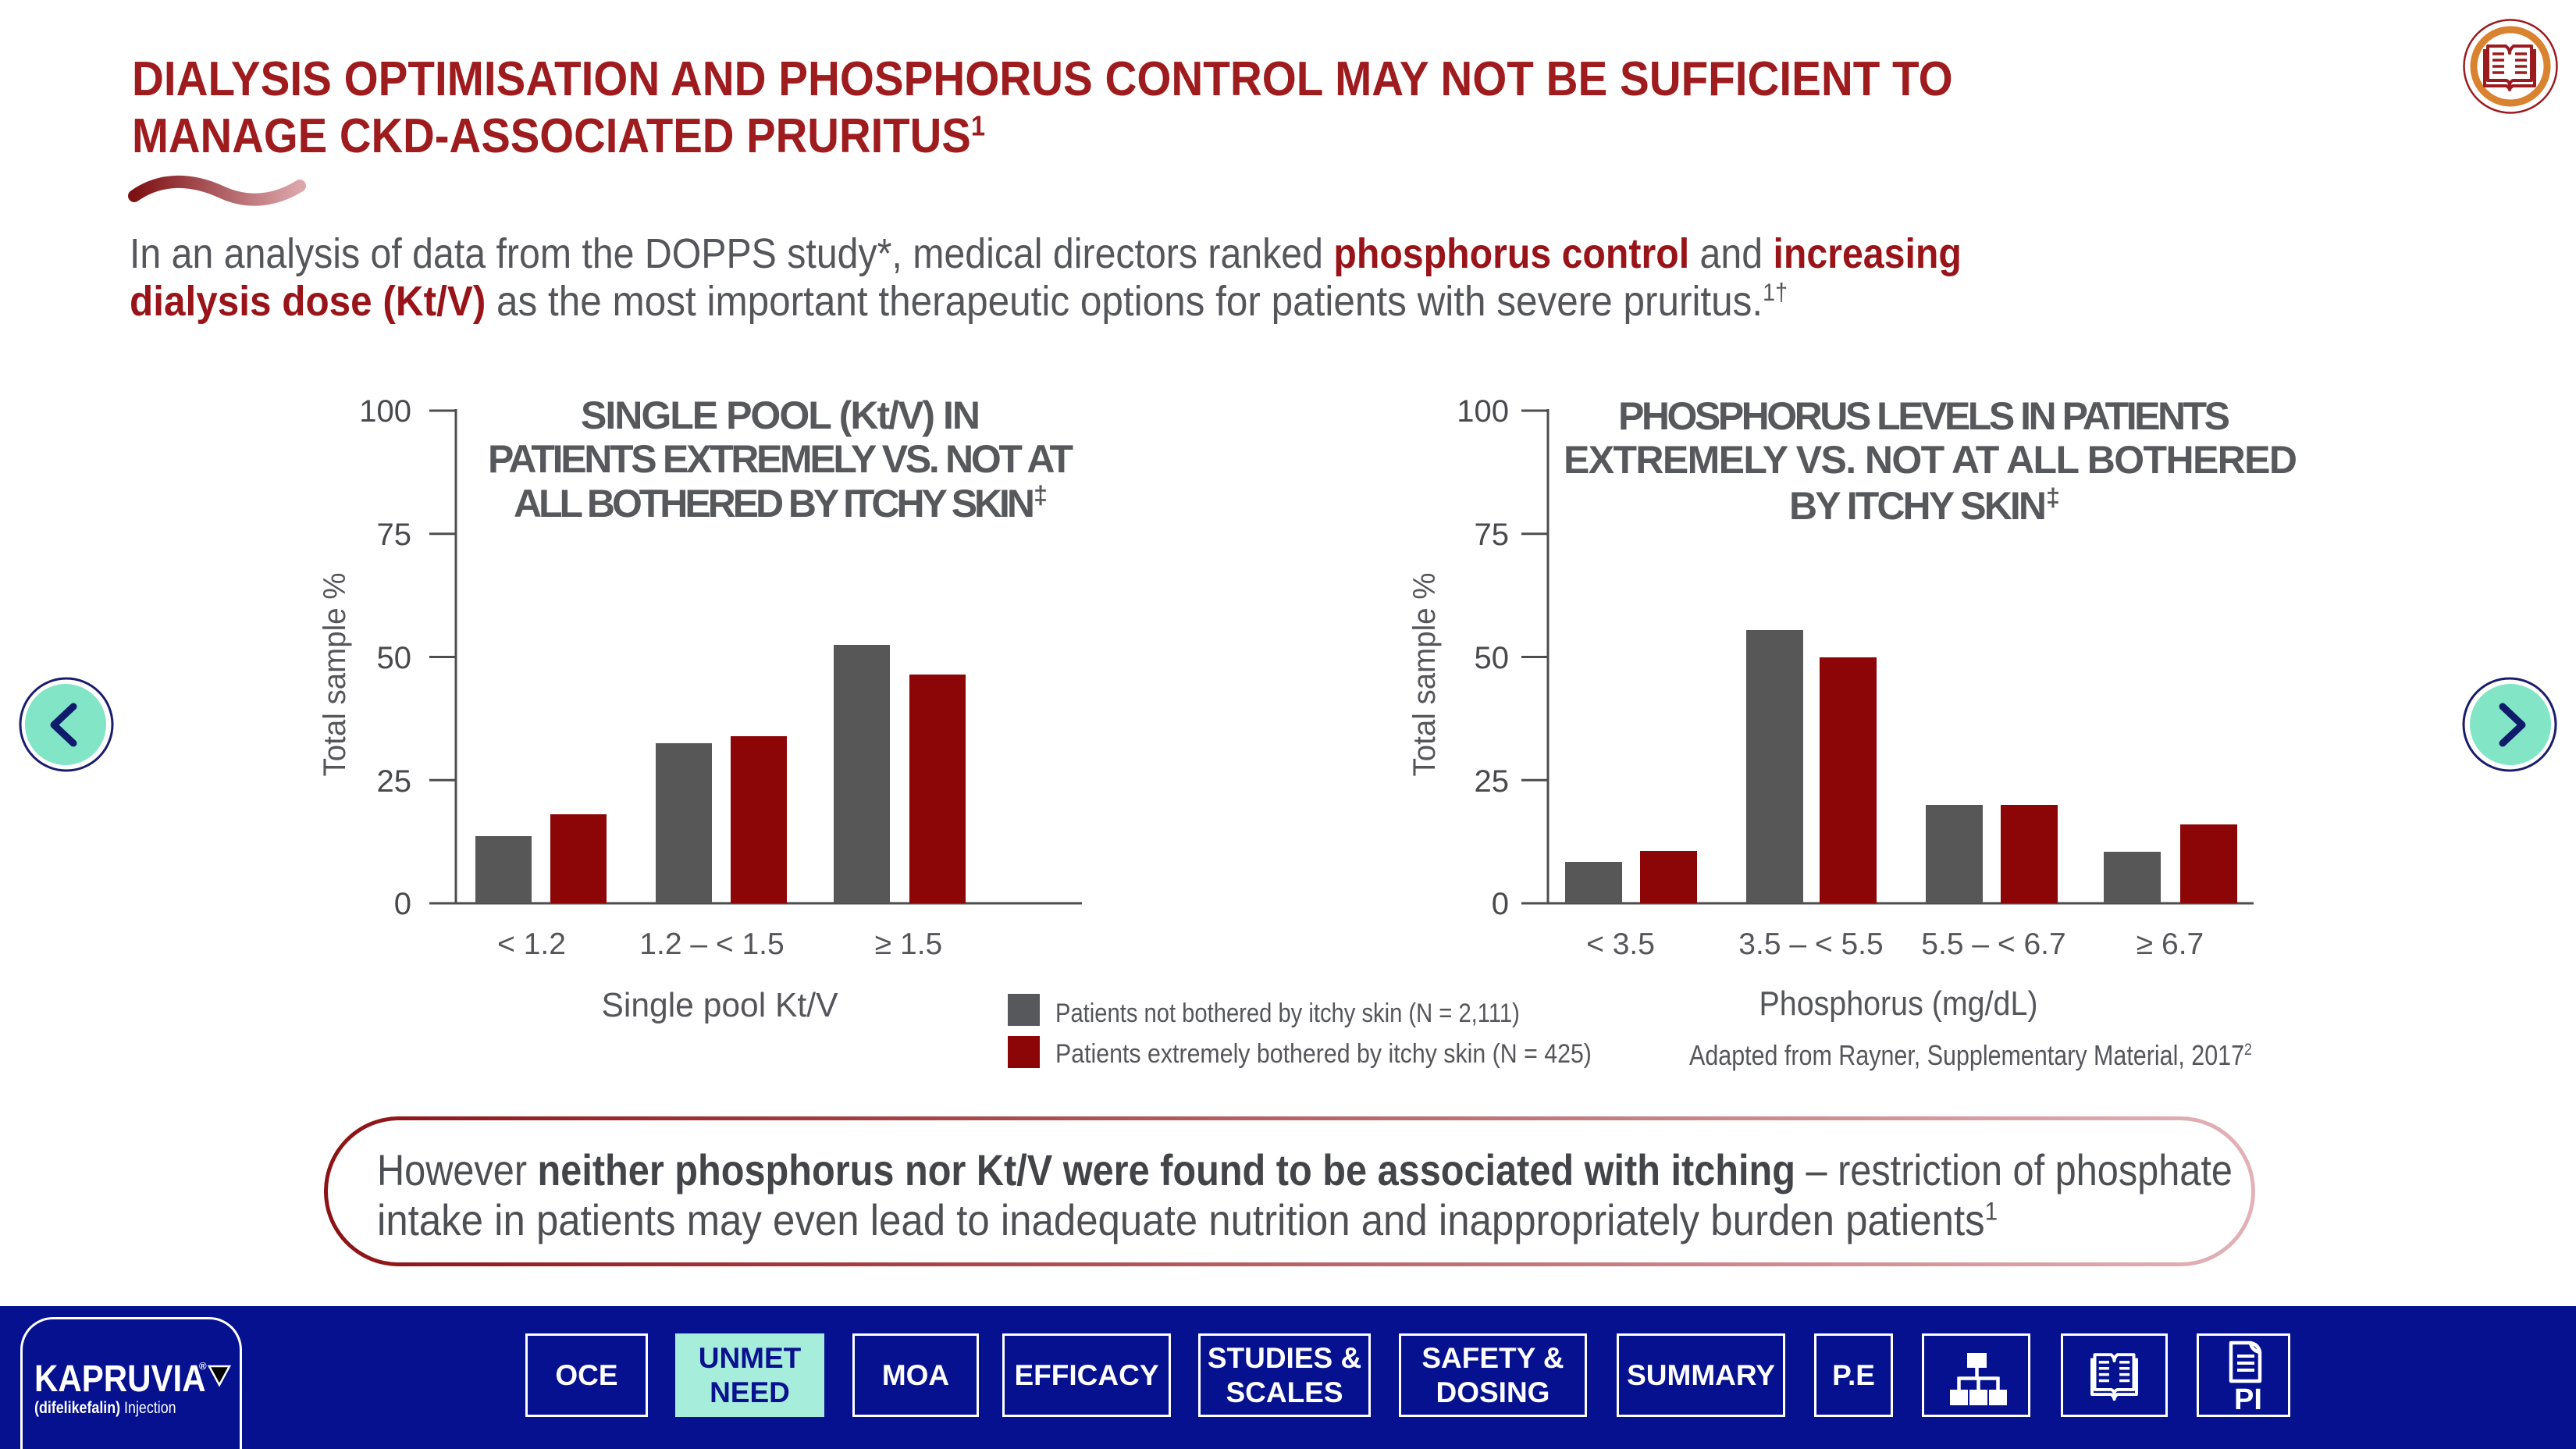  I want to click on svg-text: SINGLE POOL (Kt/V) IN, so click(780, 415).